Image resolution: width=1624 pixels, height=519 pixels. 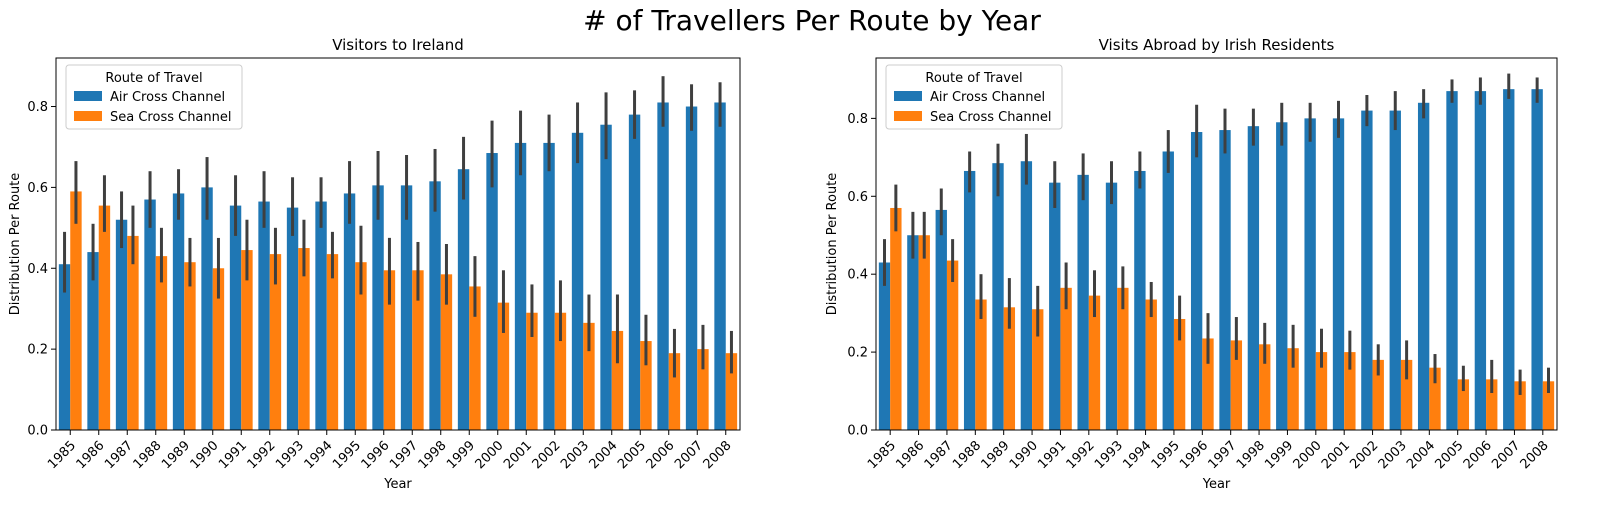 I want to click on bar-air-cross-channel-2001, so click(x=520, y=286).